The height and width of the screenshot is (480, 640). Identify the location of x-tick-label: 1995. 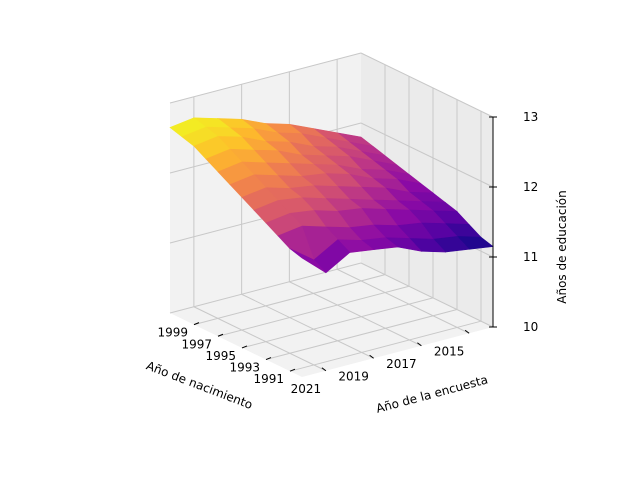
(220, 356).